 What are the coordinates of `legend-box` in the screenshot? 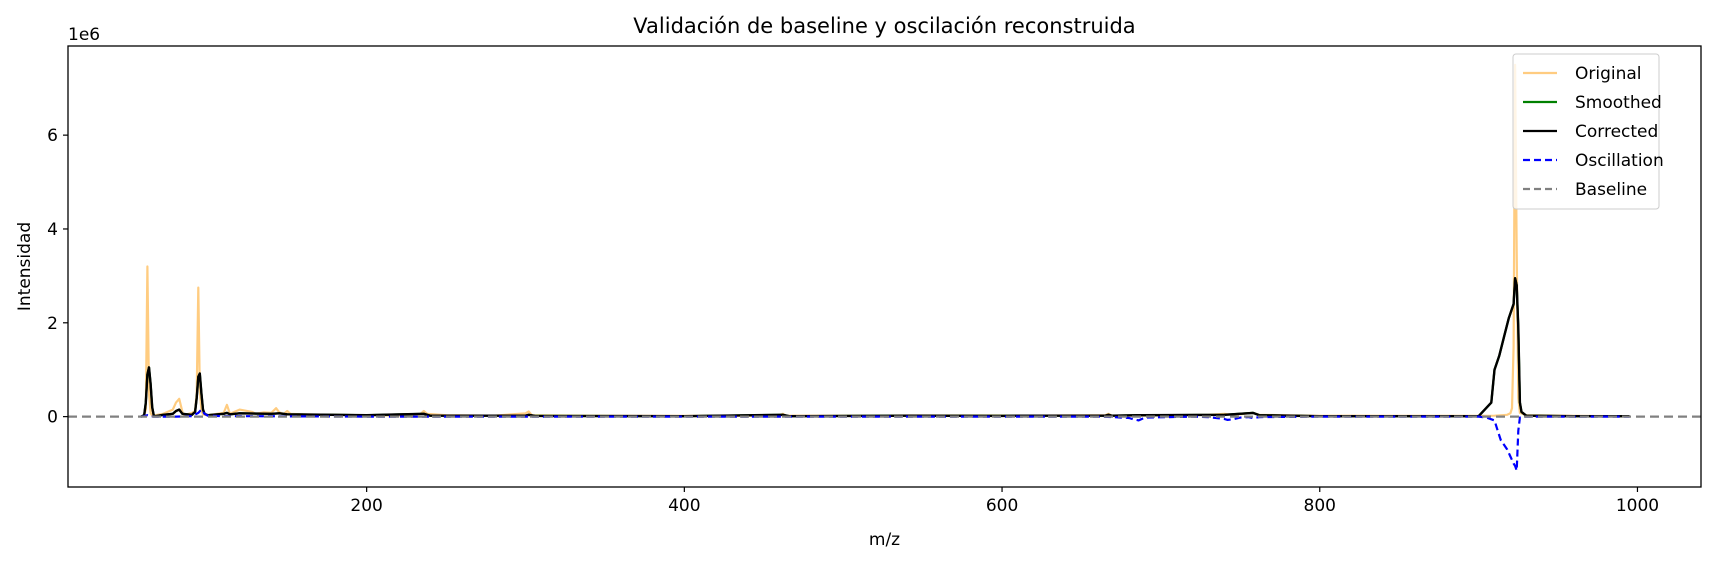 It's located at (1586, 131).